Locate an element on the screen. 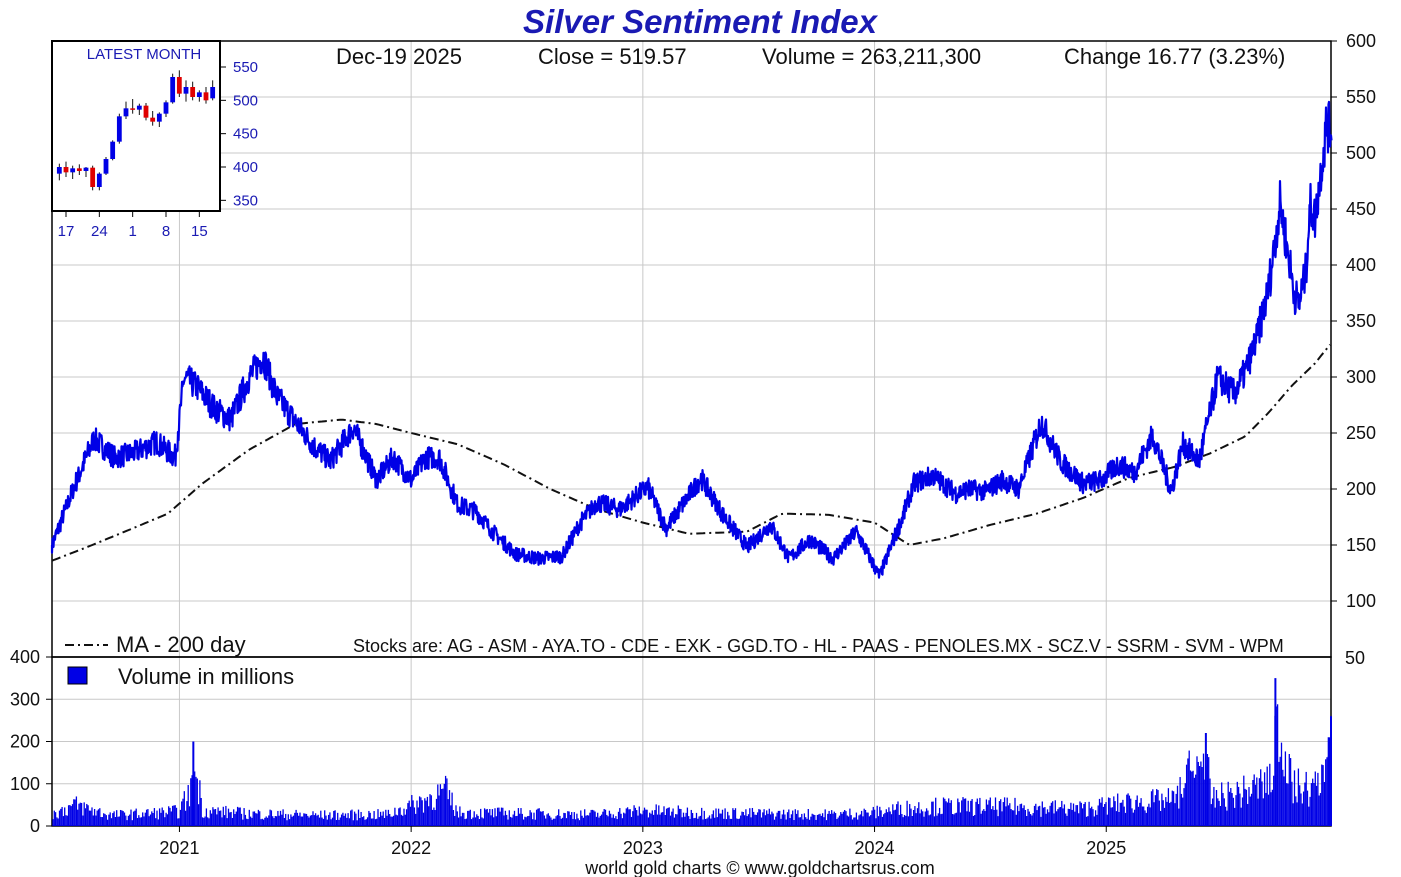 The height and width of the screenshot is (877, 1401). x-tick-label: 2021 is located at coordinates (179, 848).